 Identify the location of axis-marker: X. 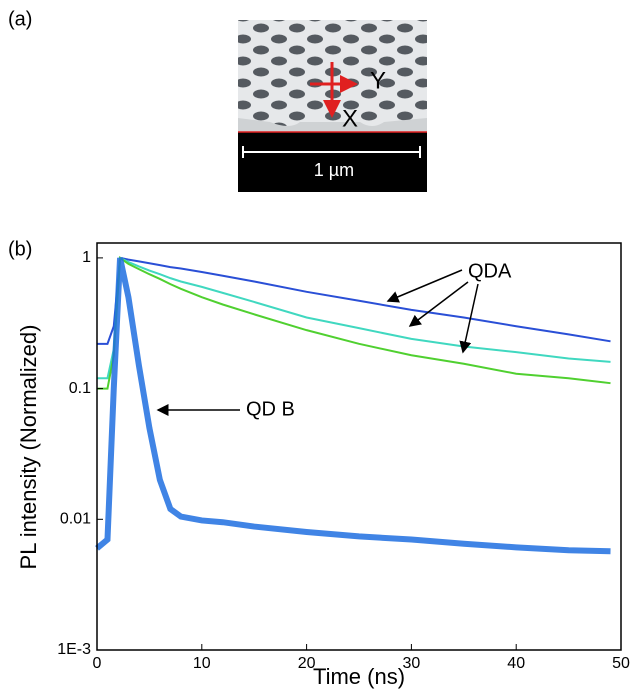
(350, 118).